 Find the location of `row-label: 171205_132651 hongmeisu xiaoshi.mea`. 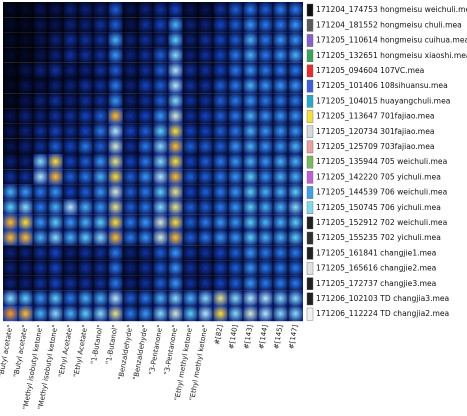

row-label: 171205_132651 hongmeisu xiaoshi.mea is located at coordinates (391, 55).